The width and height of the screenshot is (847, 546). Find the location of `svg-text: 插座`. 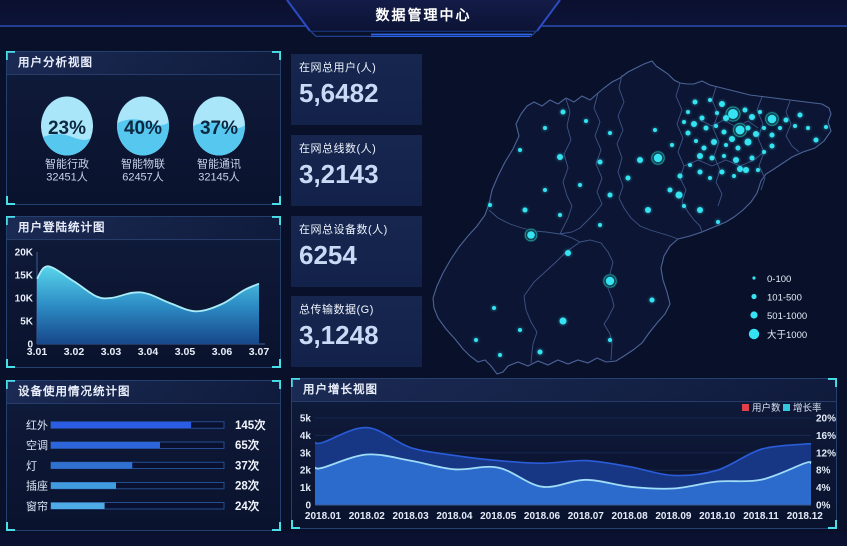

svg-text: 插座 is located at coordinates (37, 486).